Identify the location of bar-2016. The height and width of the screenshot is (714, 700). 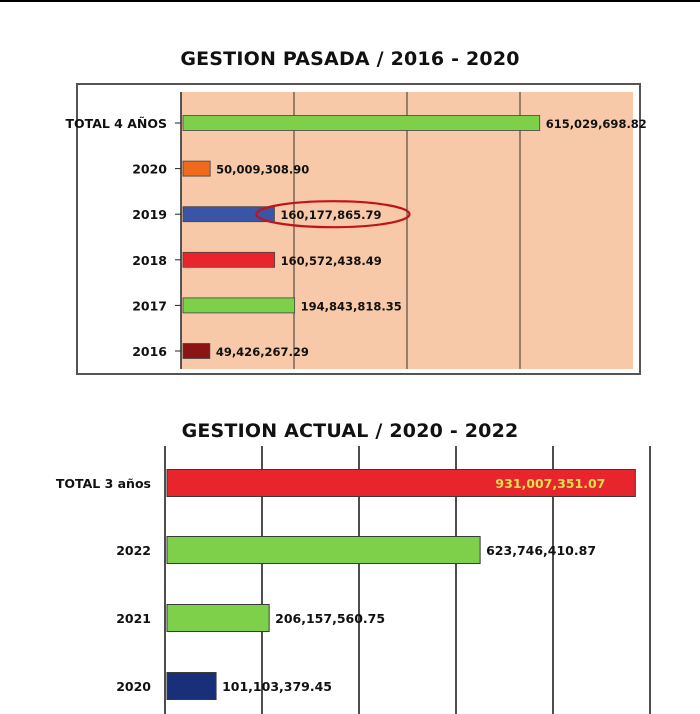
(196, 351).